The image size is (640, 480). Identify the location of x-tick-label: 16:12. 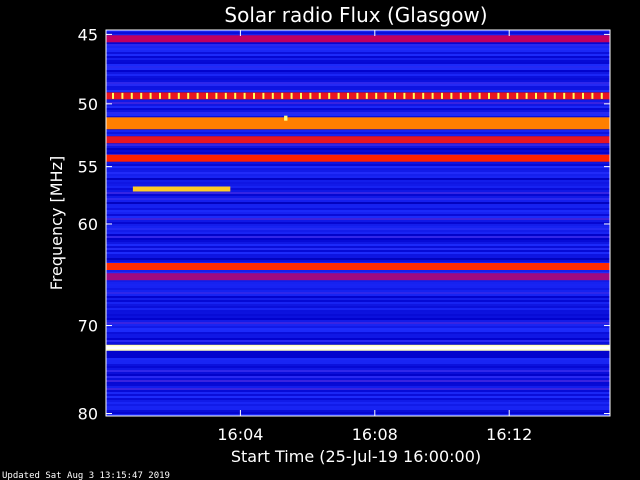
(509, 434).